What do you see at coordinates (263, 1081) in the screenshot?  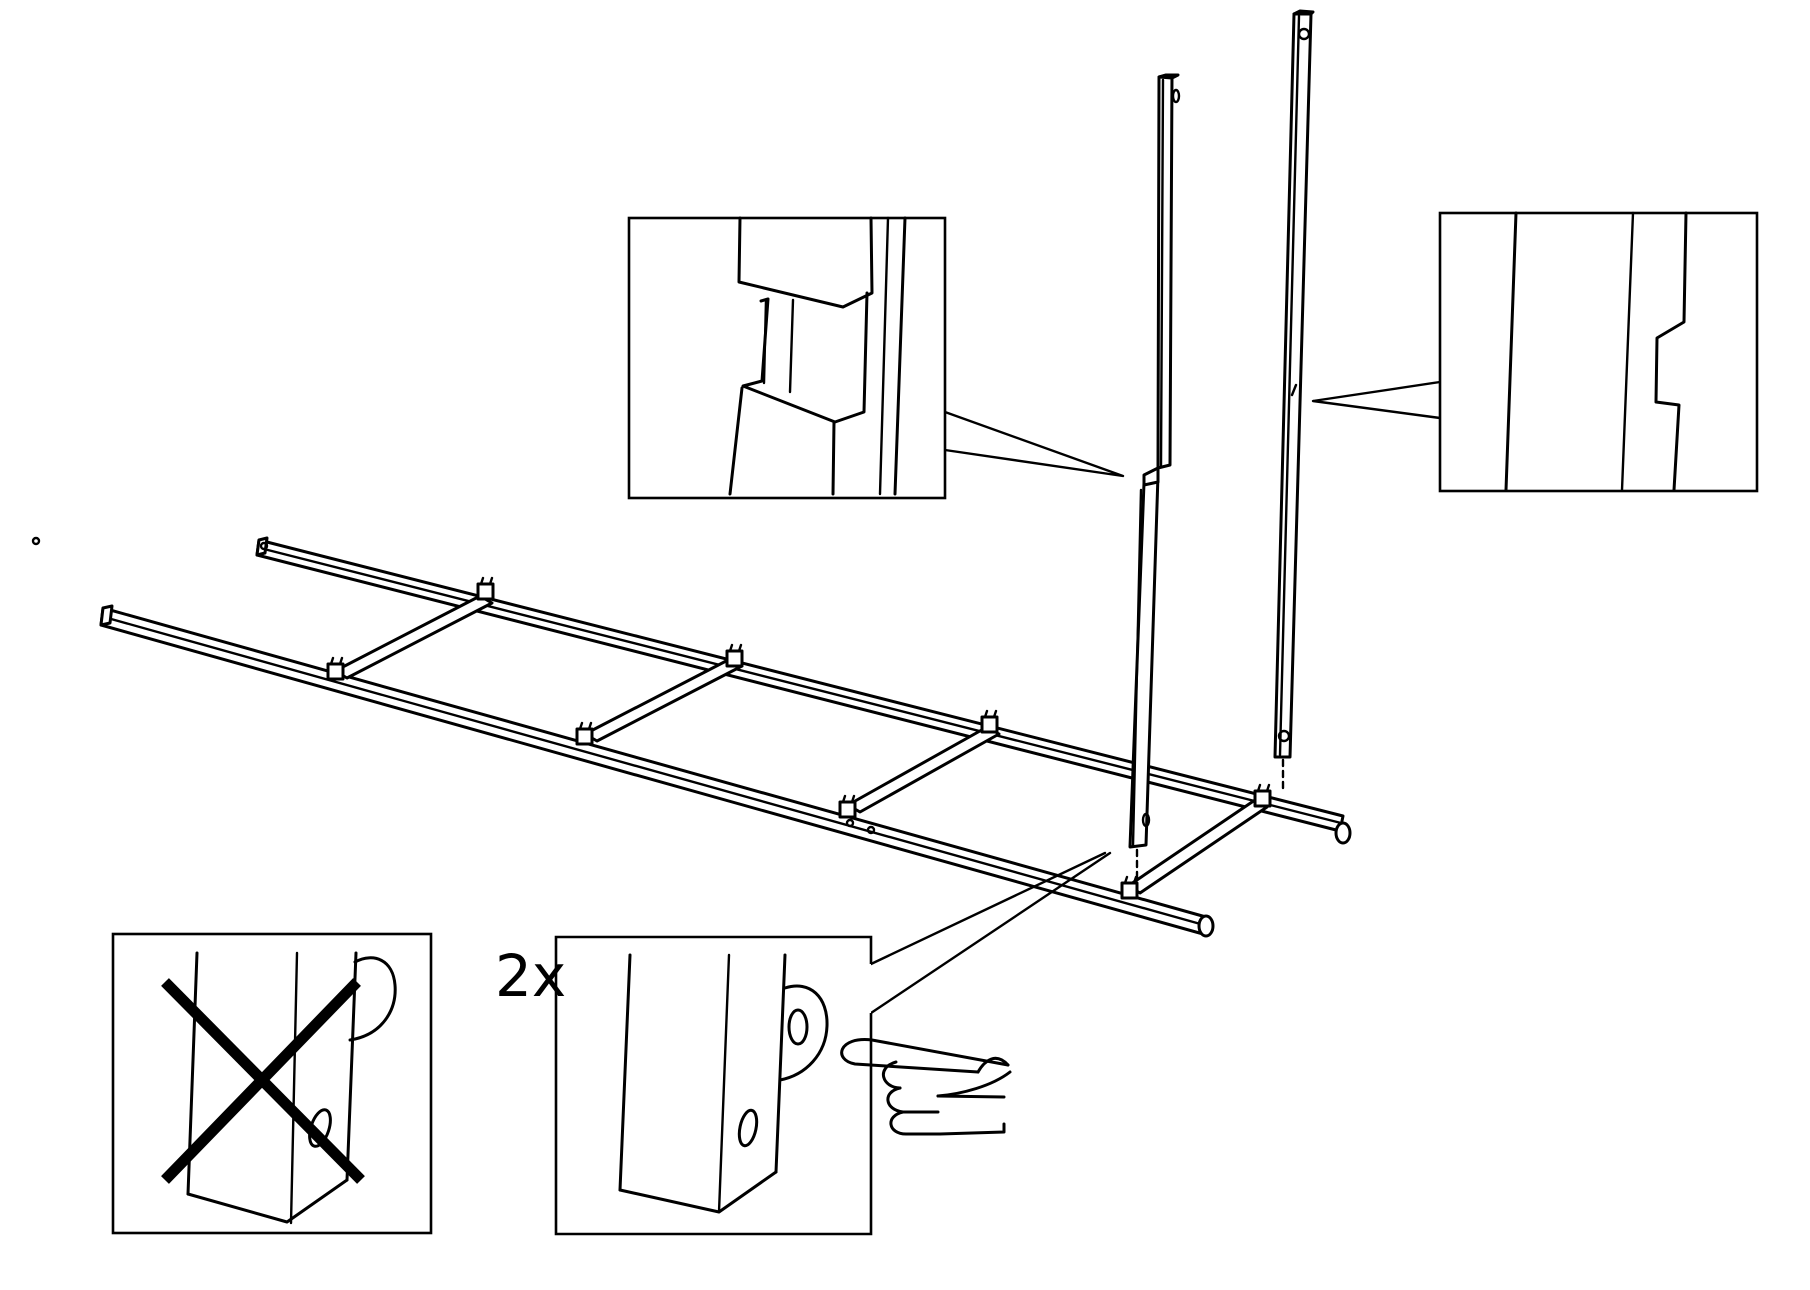 I see `cross-x-icon` at bounding box center [263, 1081].